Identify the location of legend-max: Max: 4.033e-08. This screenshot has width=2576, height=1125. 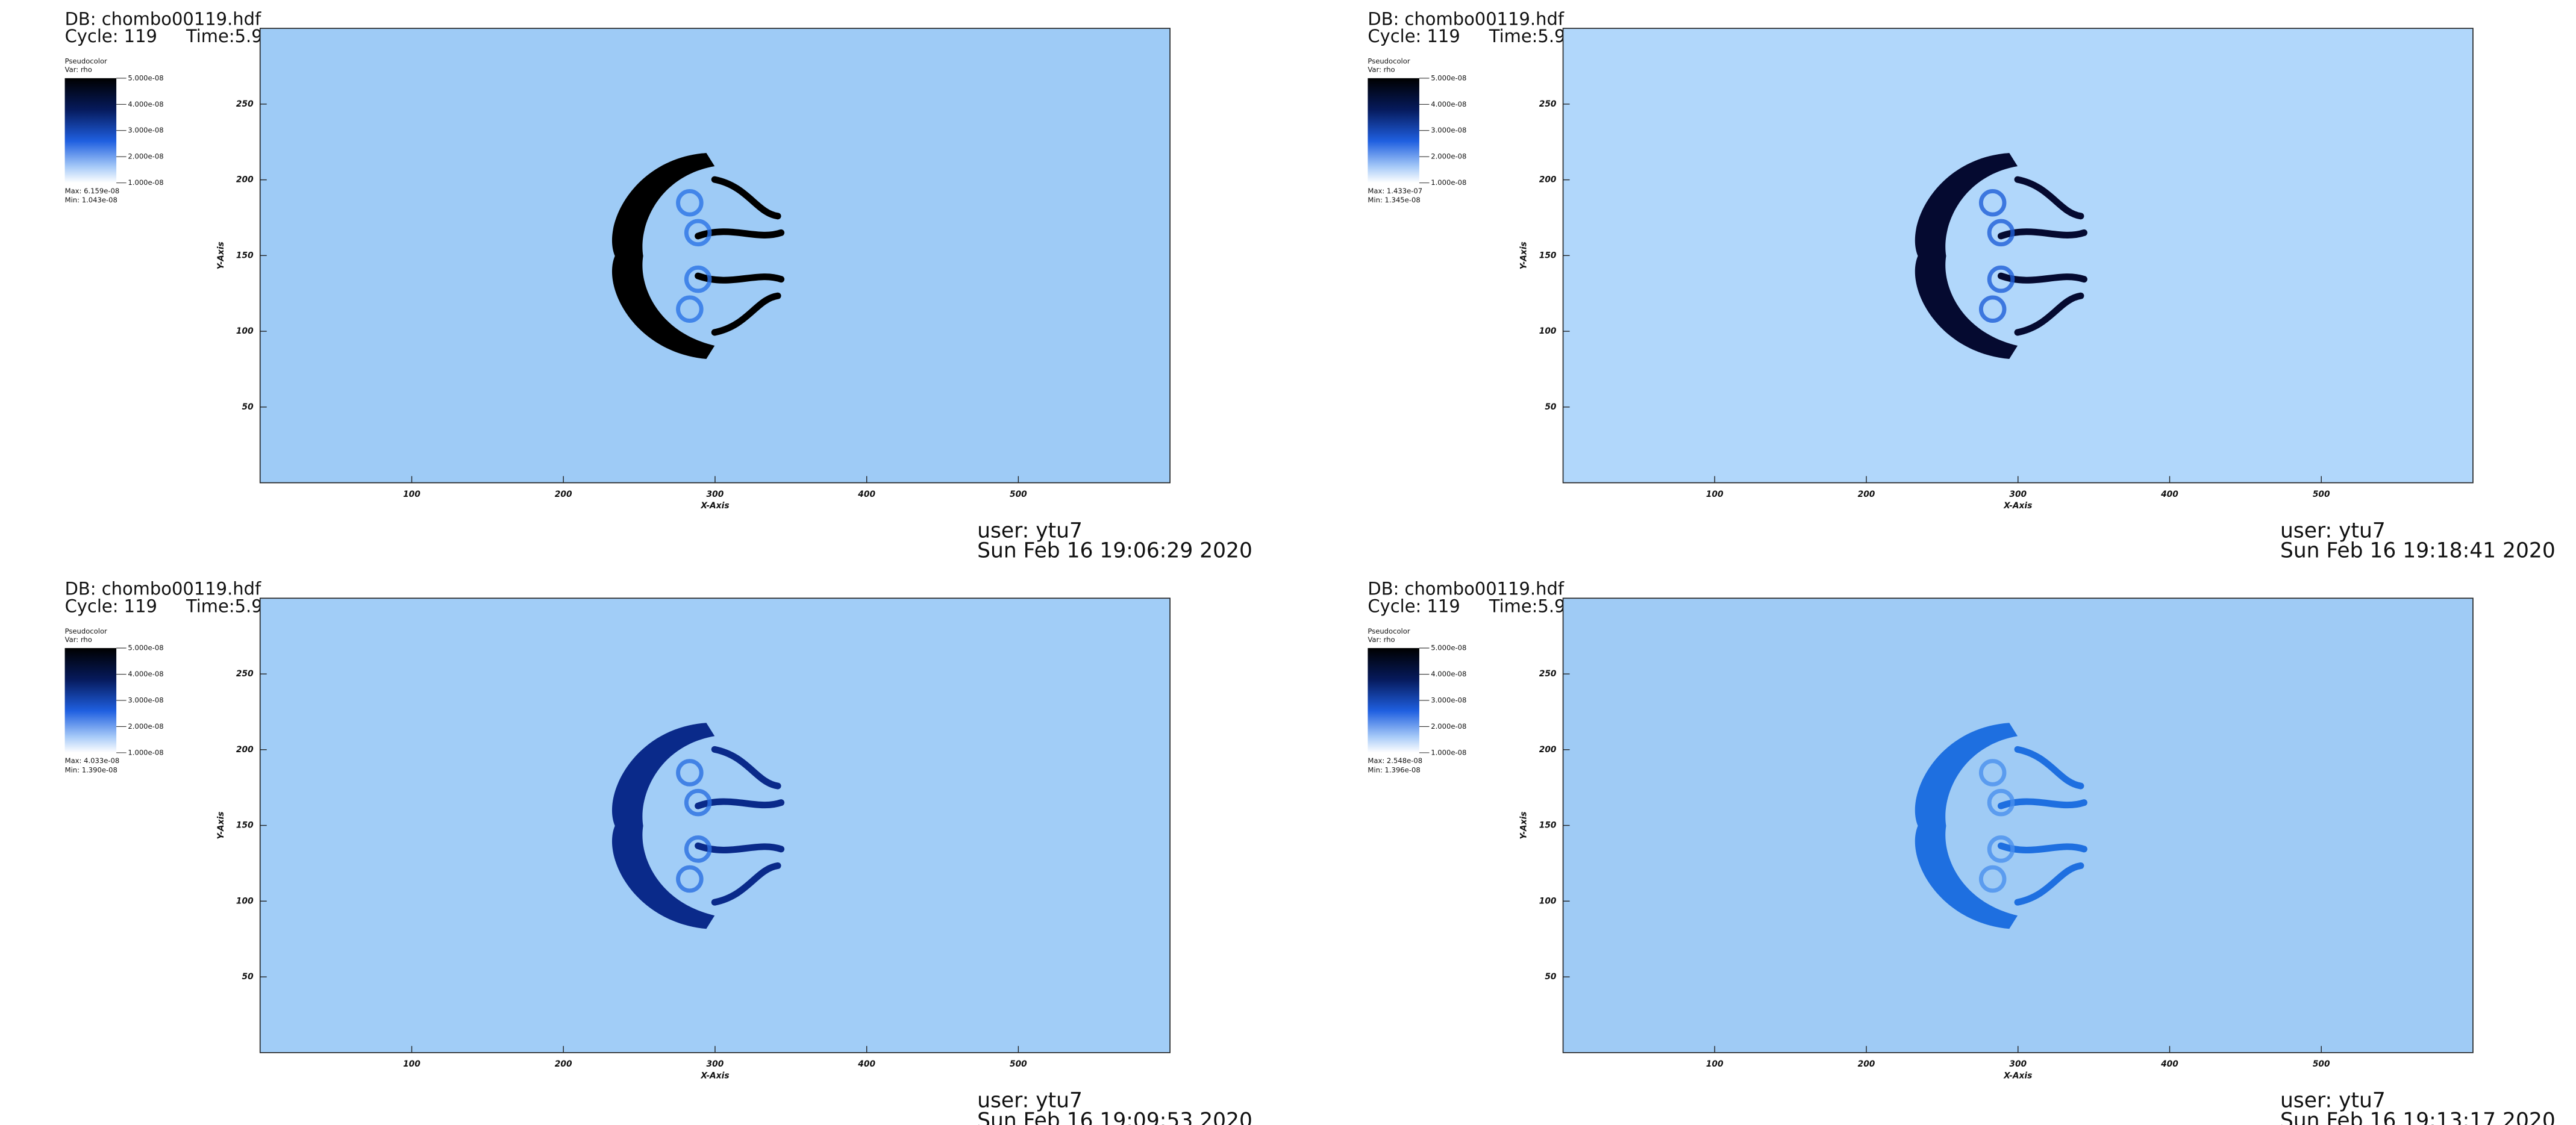
(93, 760).